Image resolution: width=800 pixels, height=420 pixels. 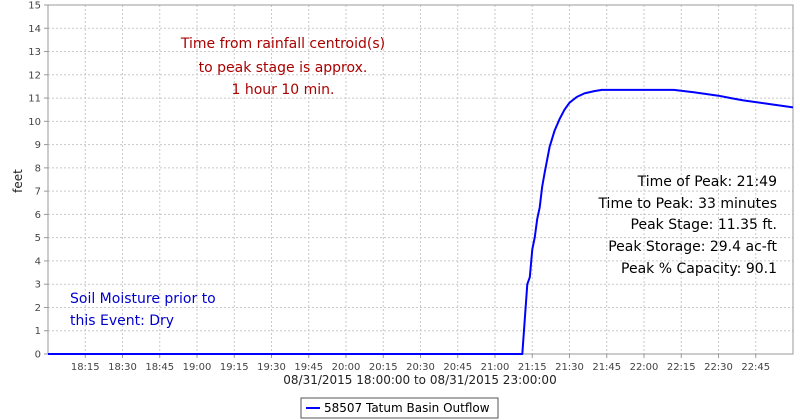 I want to click on legend: 58507 Tatum Basin Outflow, so click(x=399, y=408).